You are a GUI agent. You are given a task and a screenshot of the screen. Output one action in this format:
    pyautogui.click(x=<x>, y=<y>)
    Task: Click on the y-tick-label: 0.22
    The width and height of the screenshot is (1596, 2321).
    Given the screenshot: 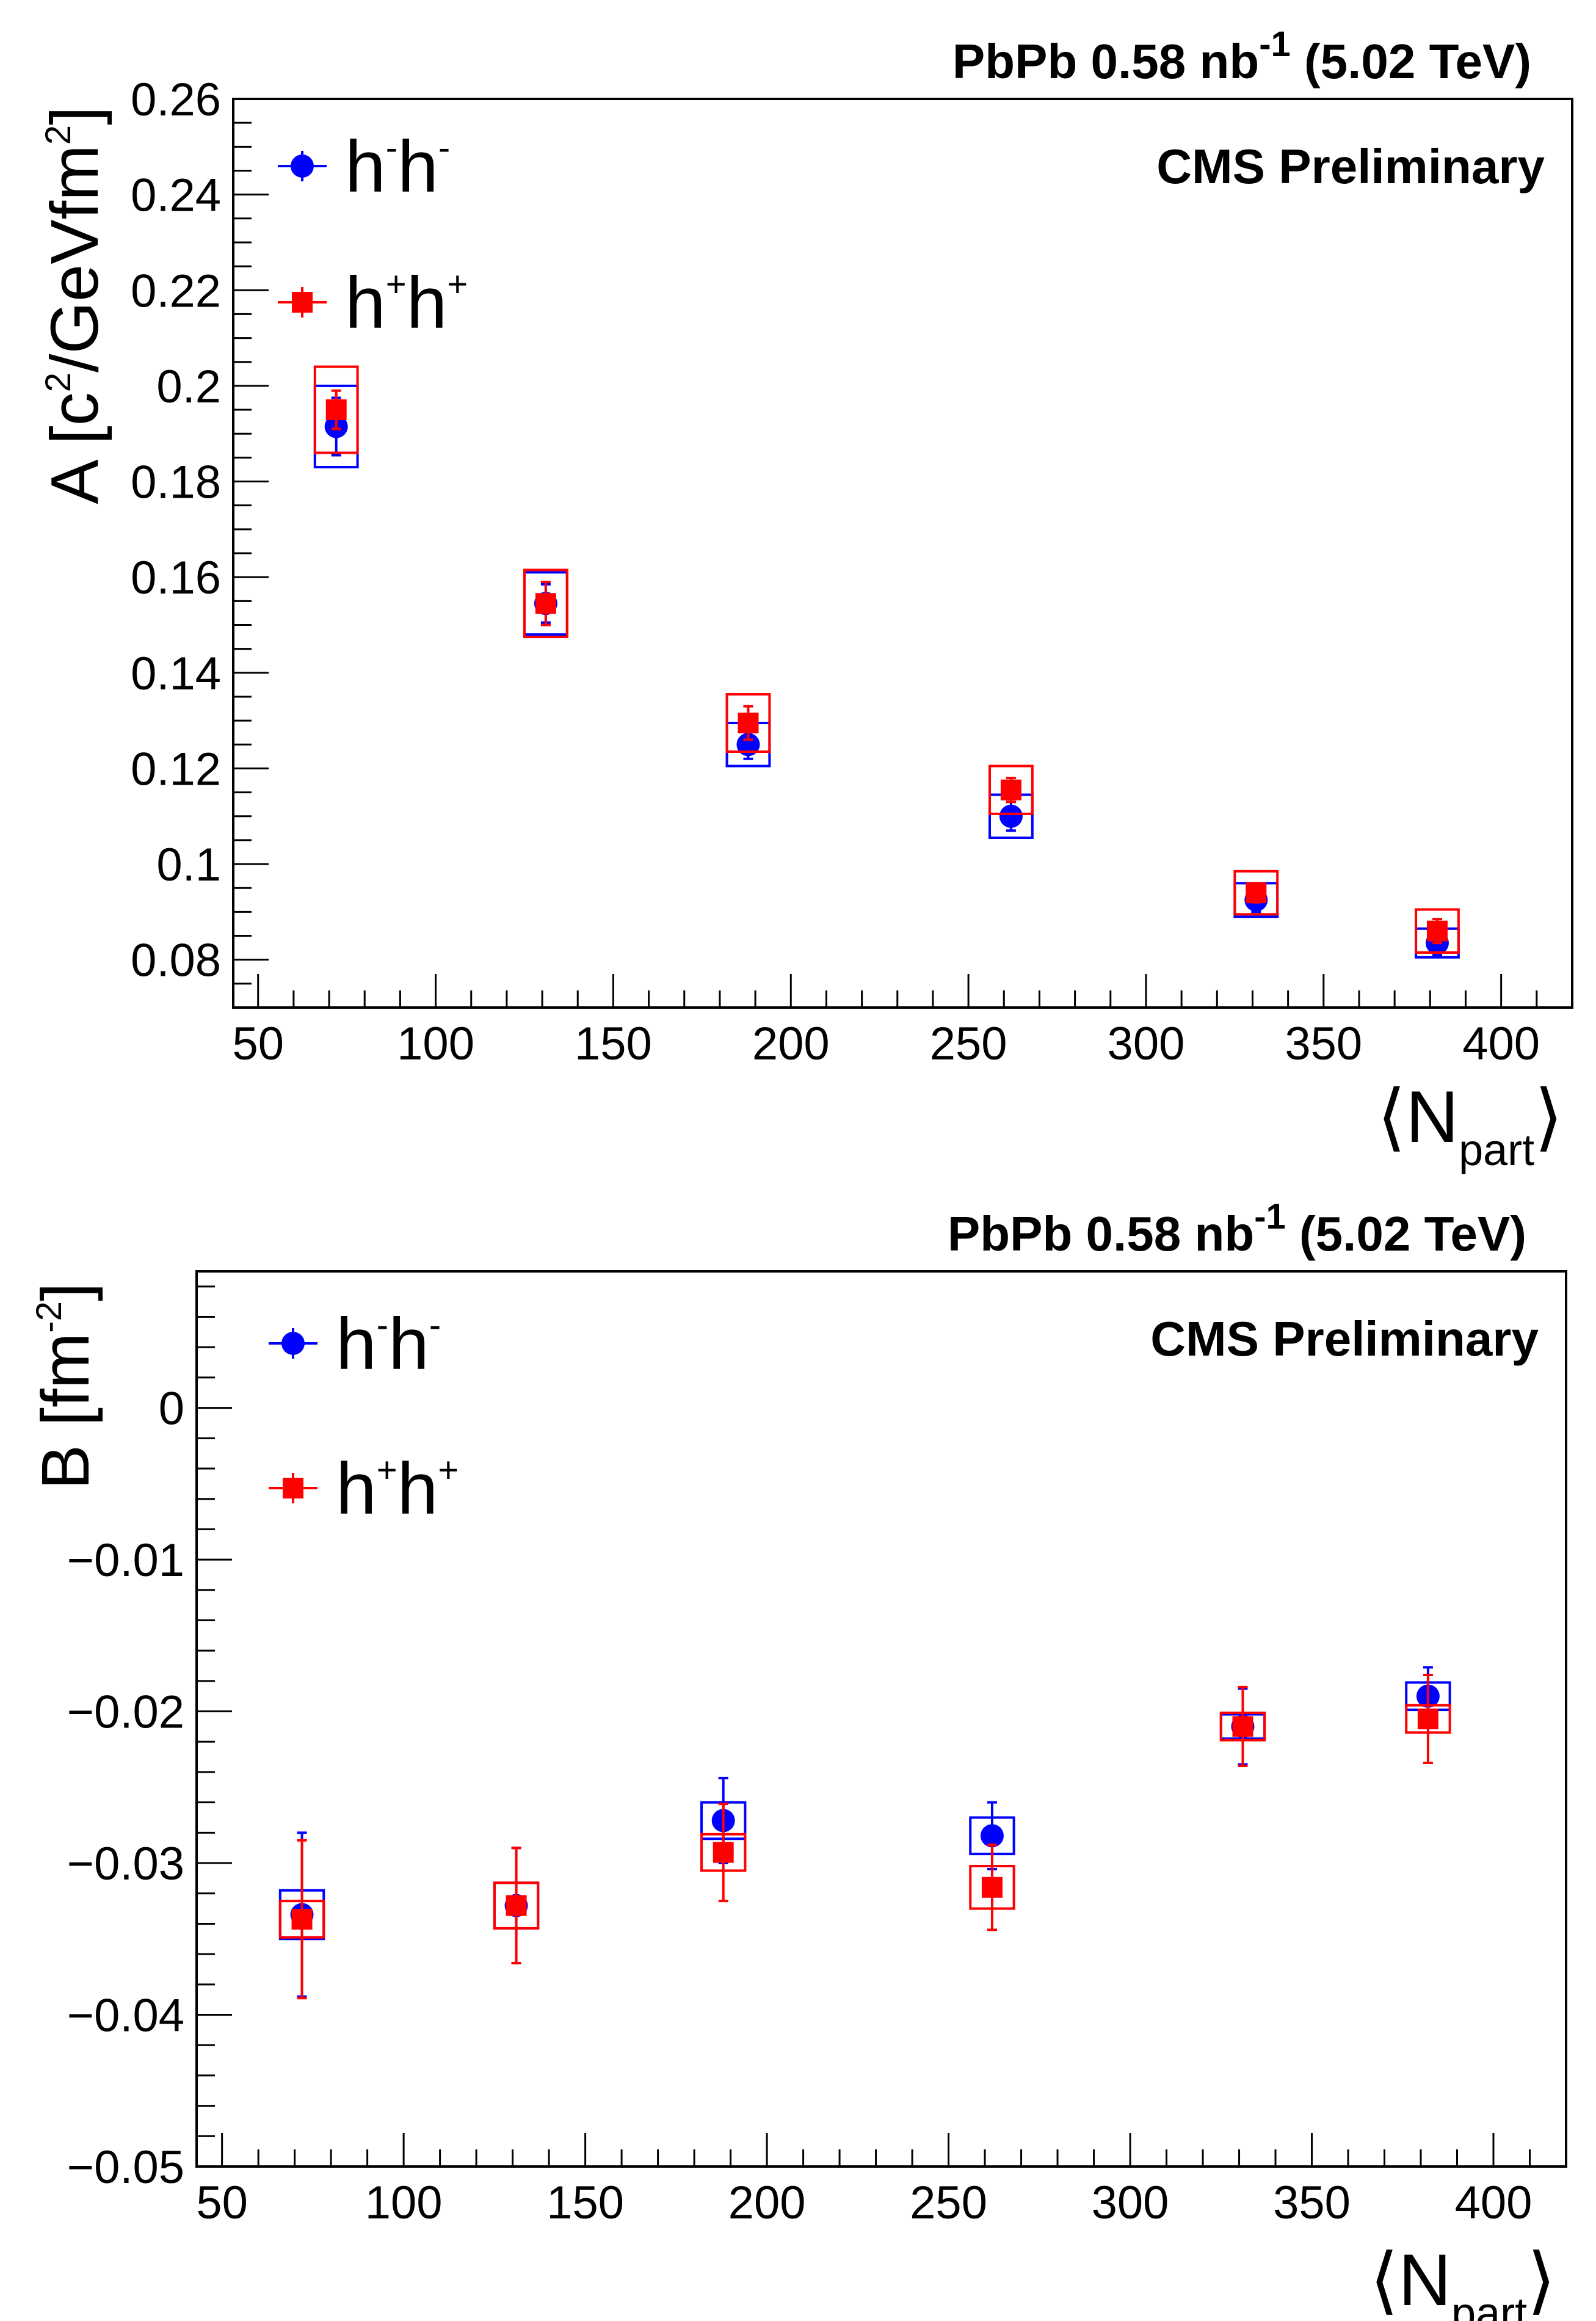 What is the action you would take?
    pyautogui.click(x=176, y=291)
    